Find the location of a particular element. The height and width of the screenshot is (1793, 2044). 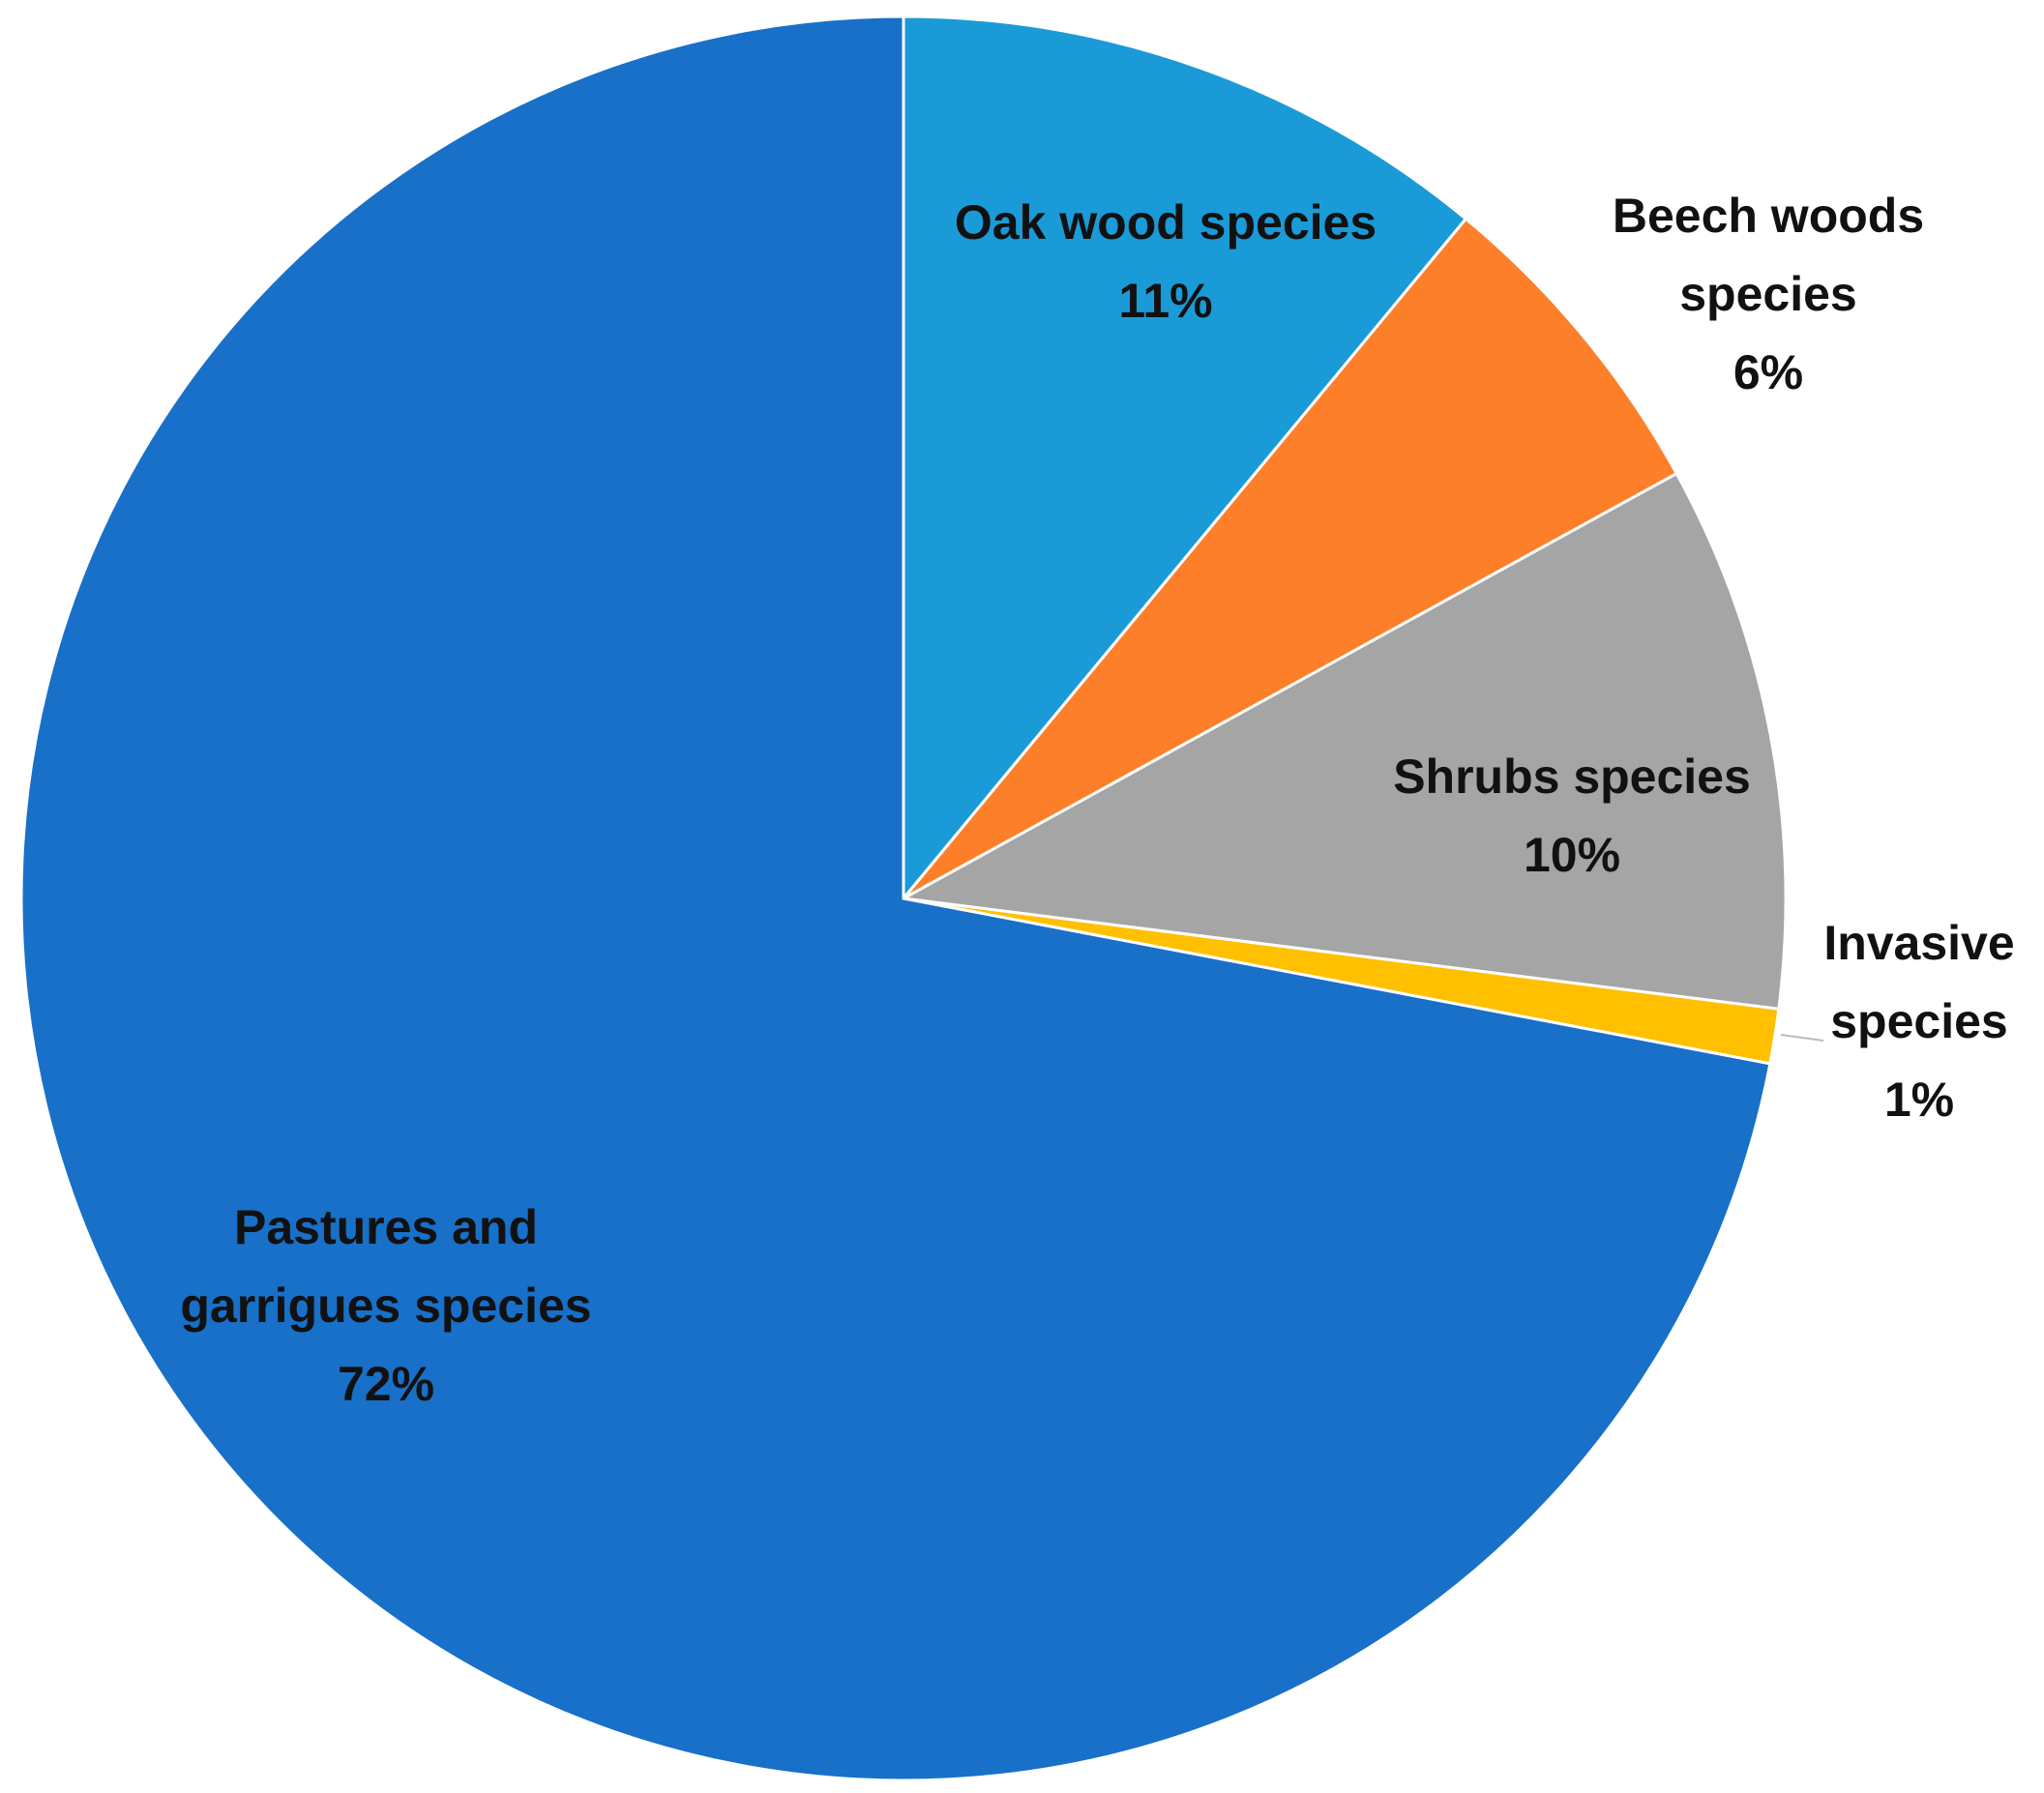

slice-label: Invasive species is located at coordinates (1919, 982).